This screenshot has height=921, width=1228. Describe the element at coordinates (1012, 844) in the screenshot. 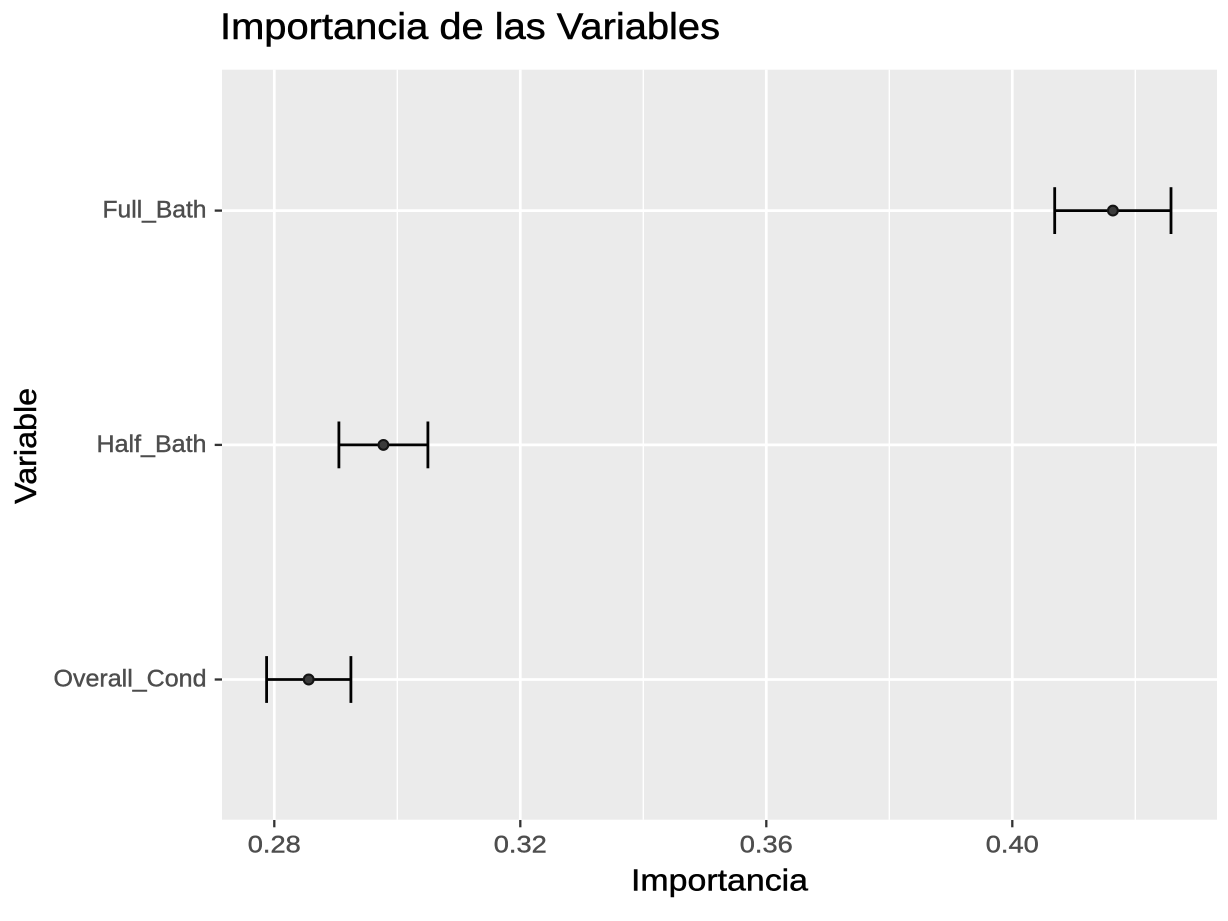

I see `svg-text: 0.40` at that location.